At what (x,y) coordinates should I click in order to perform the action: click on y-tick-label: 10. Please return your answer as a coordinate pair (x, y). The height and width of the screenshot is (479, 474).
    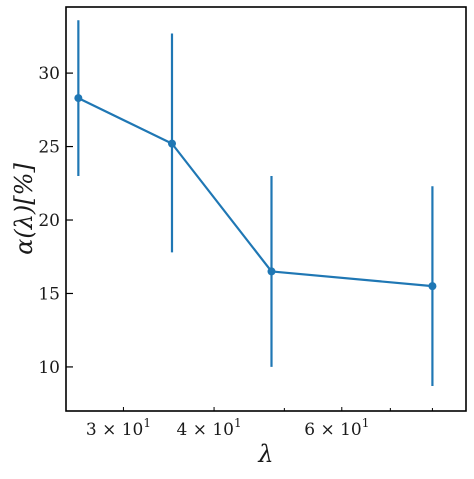
    Looking at the image, I should click on (49, 368).